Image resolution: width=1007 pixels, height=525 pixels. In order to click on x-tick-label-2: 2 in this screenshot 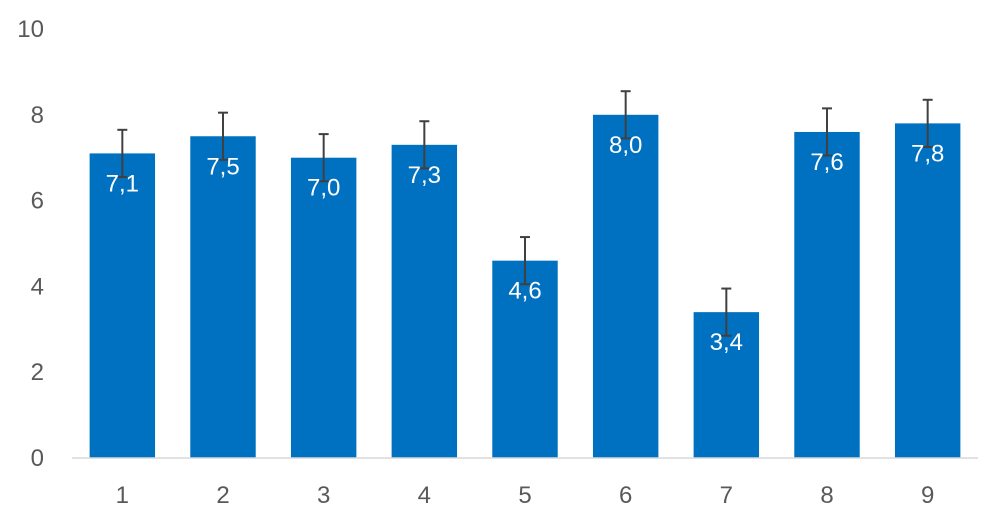, I will do `click(222, 495)`.